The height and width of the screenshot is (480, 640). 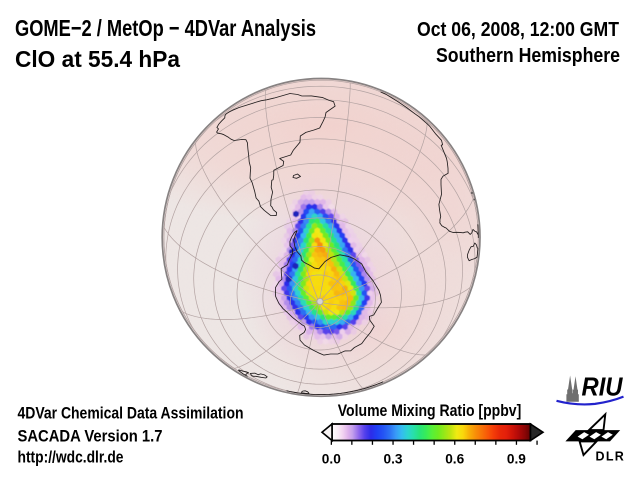 What do you see at coordinates (71, 457) in the screenshot?
I see `svg-text: http://wdc.dlr.de` at bounding box center [71, 457].